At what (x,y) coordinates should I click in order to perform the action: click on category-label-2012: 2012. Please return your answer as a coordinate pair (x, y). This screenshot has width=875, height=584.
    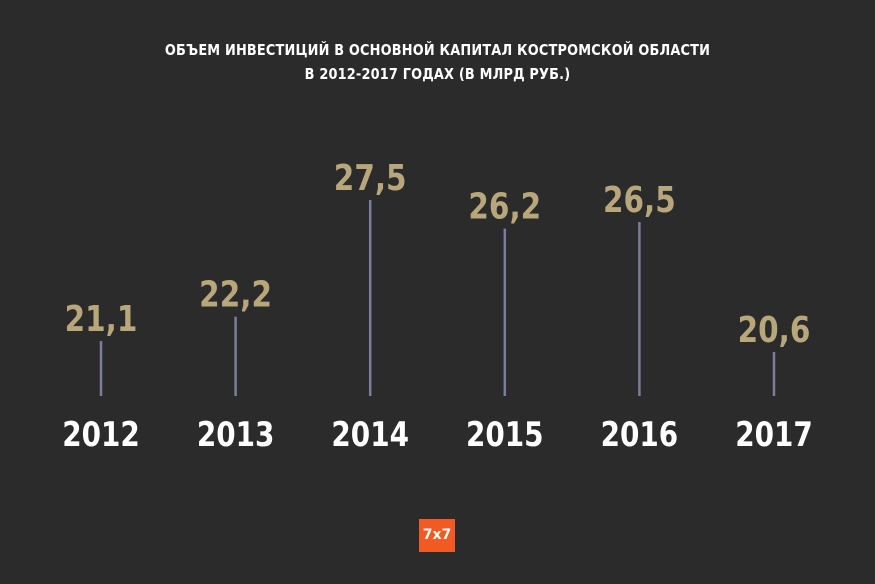
    Looking at the image, I should click on (101, 434).